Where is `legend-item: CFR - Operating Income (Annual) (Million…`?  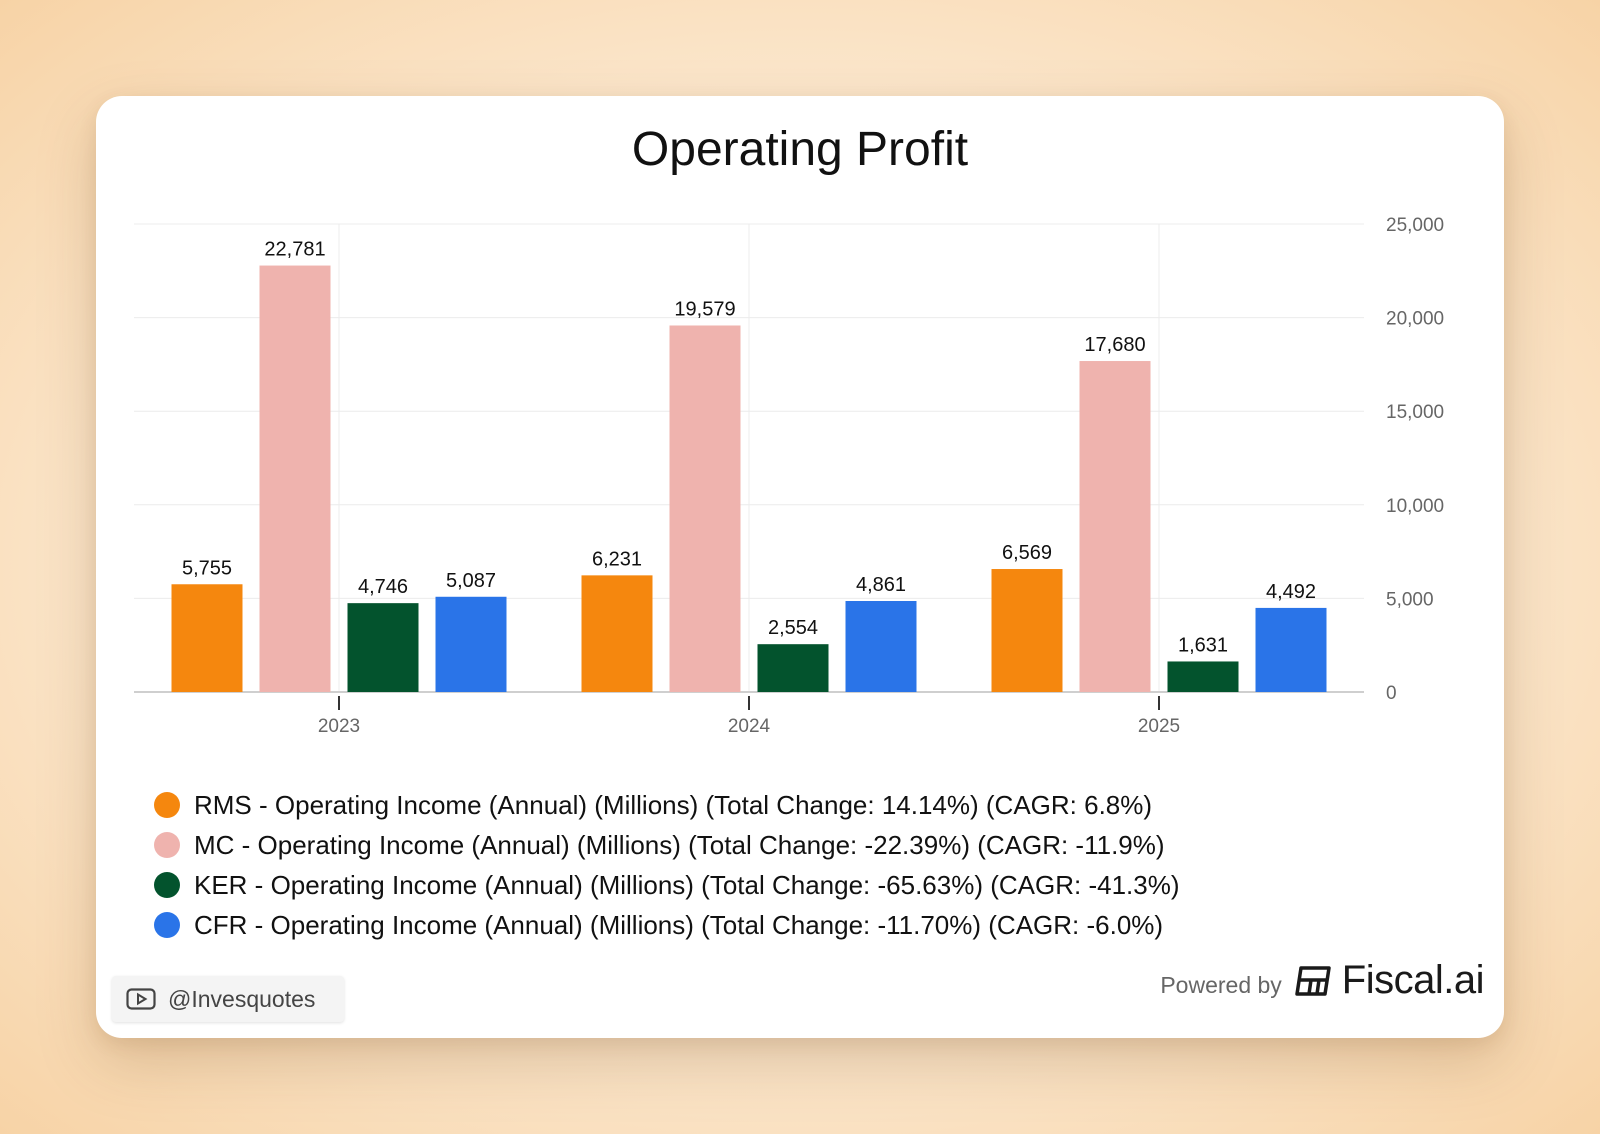
legend-item: CFR - Operating Income (Annual) (Million… is located at coordinates (667, 925).